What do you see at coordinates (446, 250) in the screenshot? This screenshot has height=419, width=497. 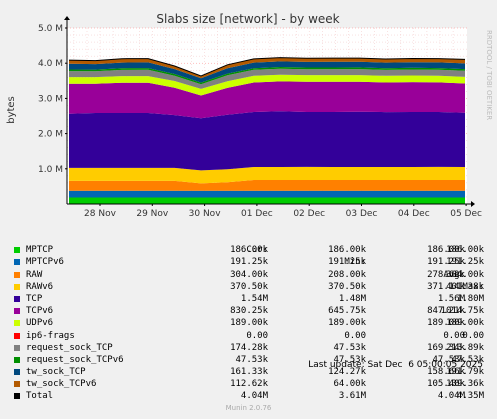 I see `legend-avg: 186.00k` at bounding box center [446, 250].